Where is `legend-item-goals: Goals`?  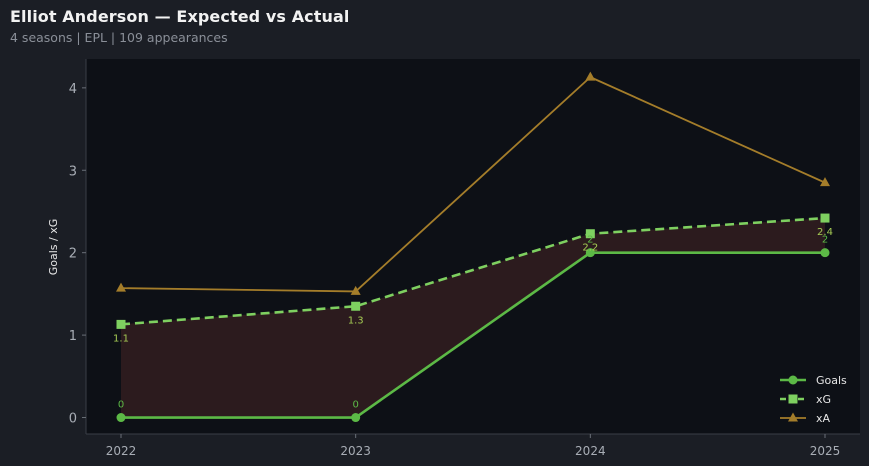
legend-item-goals: Goals is located at coordinates (813, 380).